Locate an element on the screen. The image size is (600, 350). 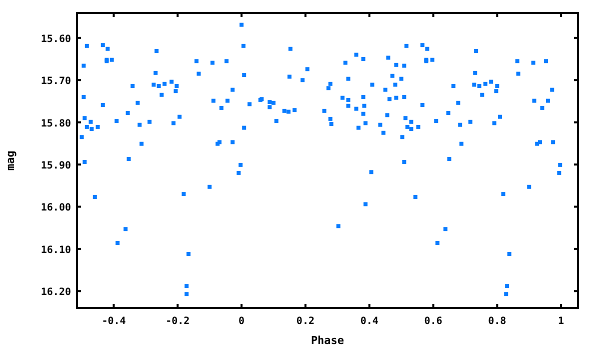
x-tick-label: -0.4 is located at coordinates (114, 321).